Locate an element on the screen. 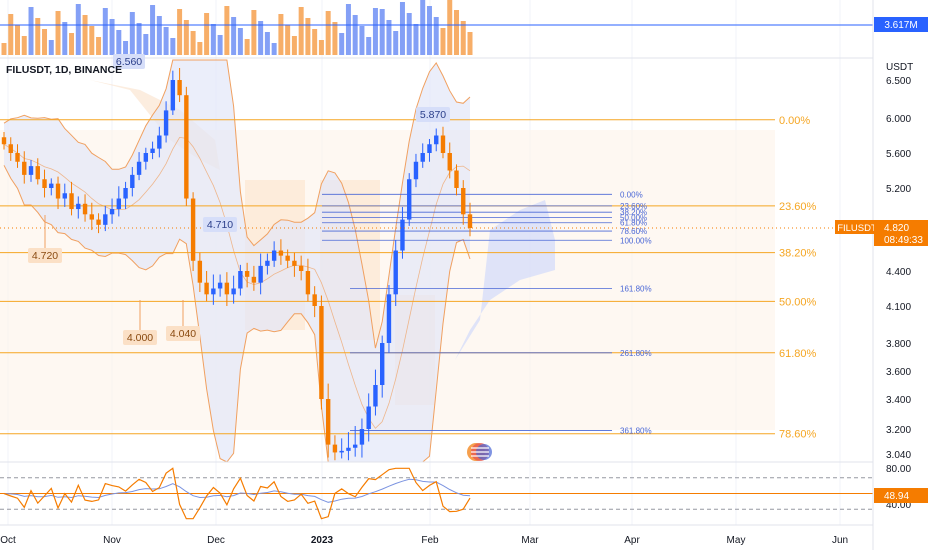 The width and height of the screenshot is (932, 550). price-tick-4: 4.400 is located at coordinates (898, 272).